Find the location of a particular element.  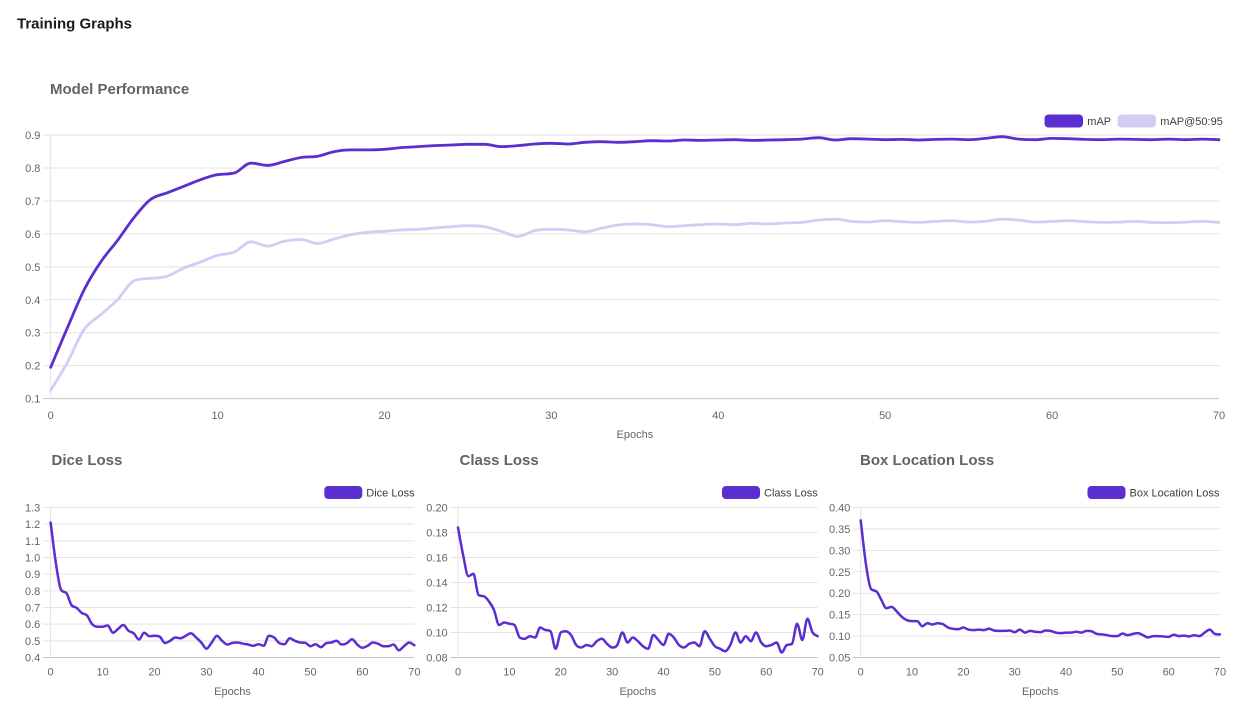

svg-text: 0.08 is located at coordinates (436, 659).